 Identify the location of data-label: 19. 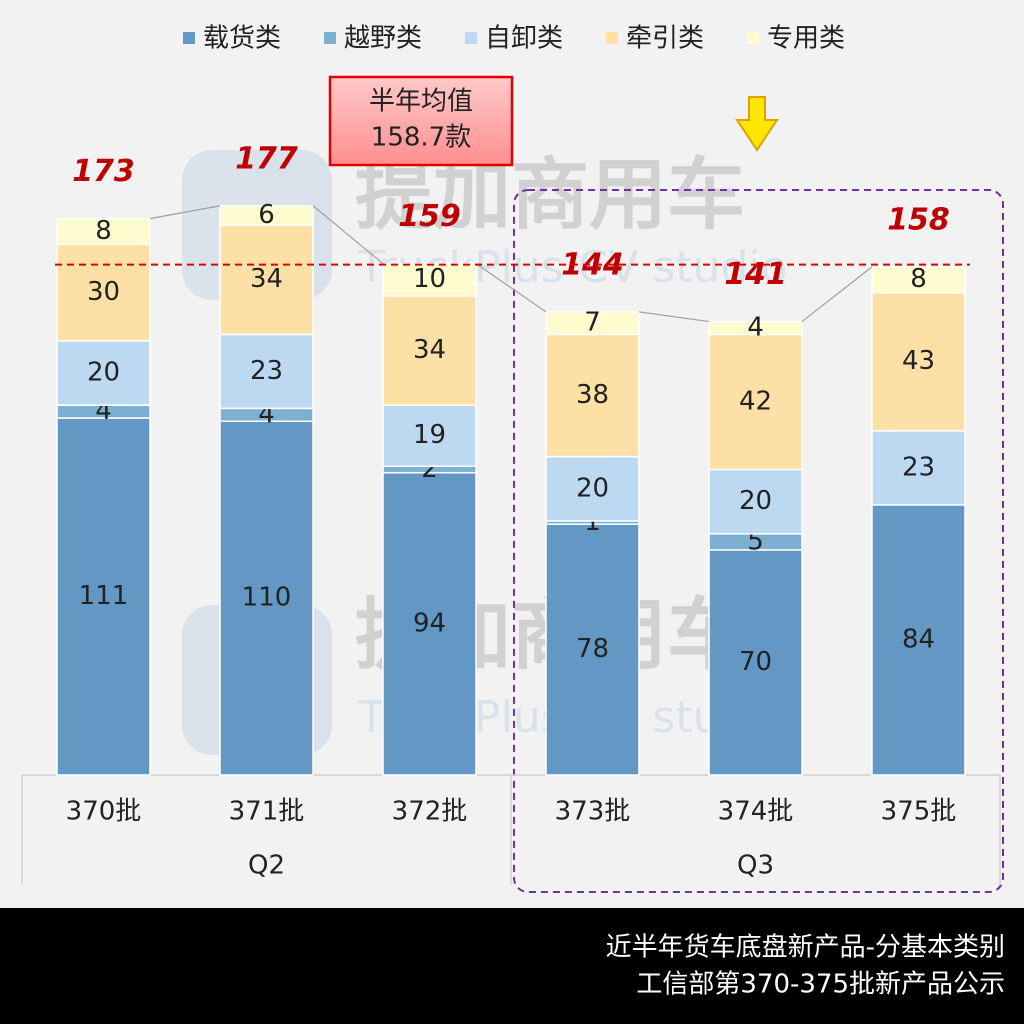
(429, 435).